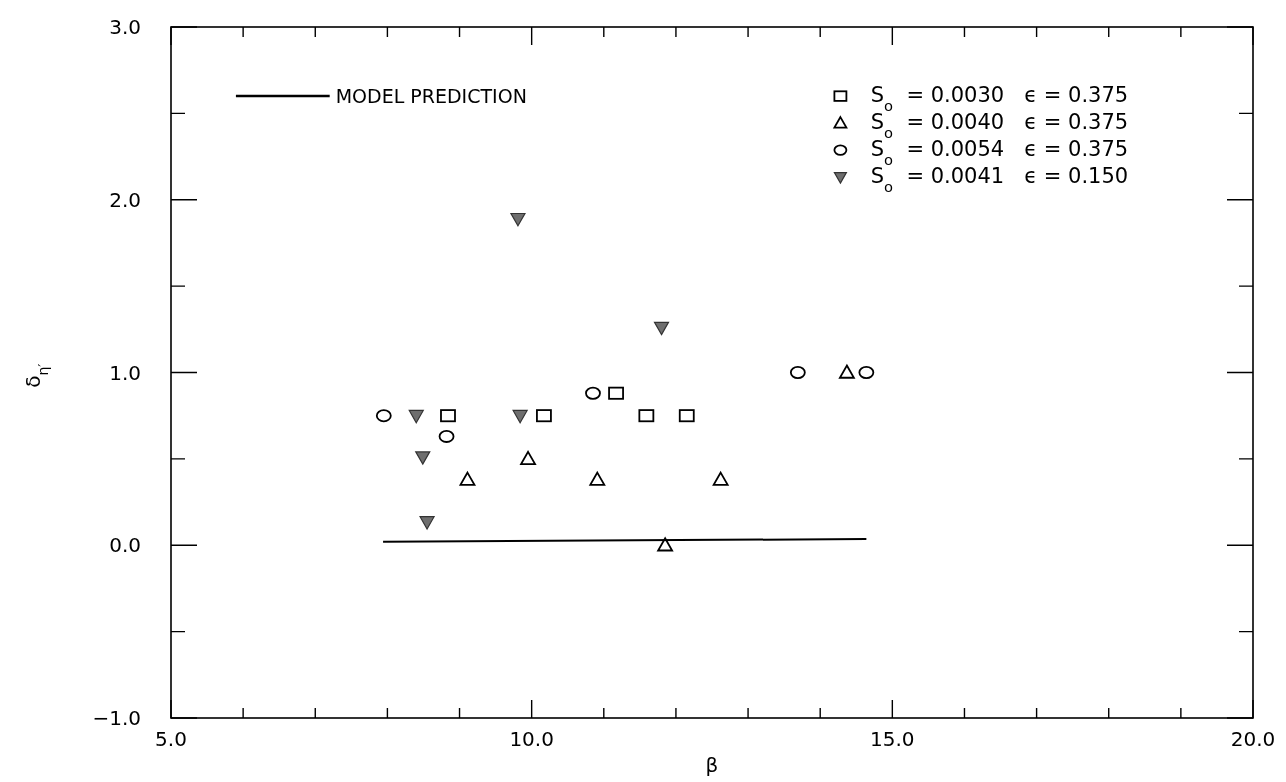 The height and width of the screenshot is (782, 1286). I want to click on y-tick-label: 0.0, so click(125, 545).